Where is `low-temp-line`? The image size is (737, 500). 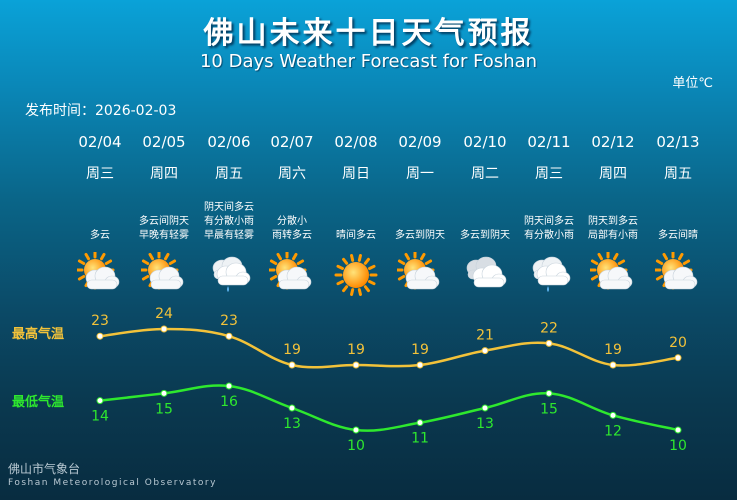
low-temp-line is located at coordinates (389, 408).